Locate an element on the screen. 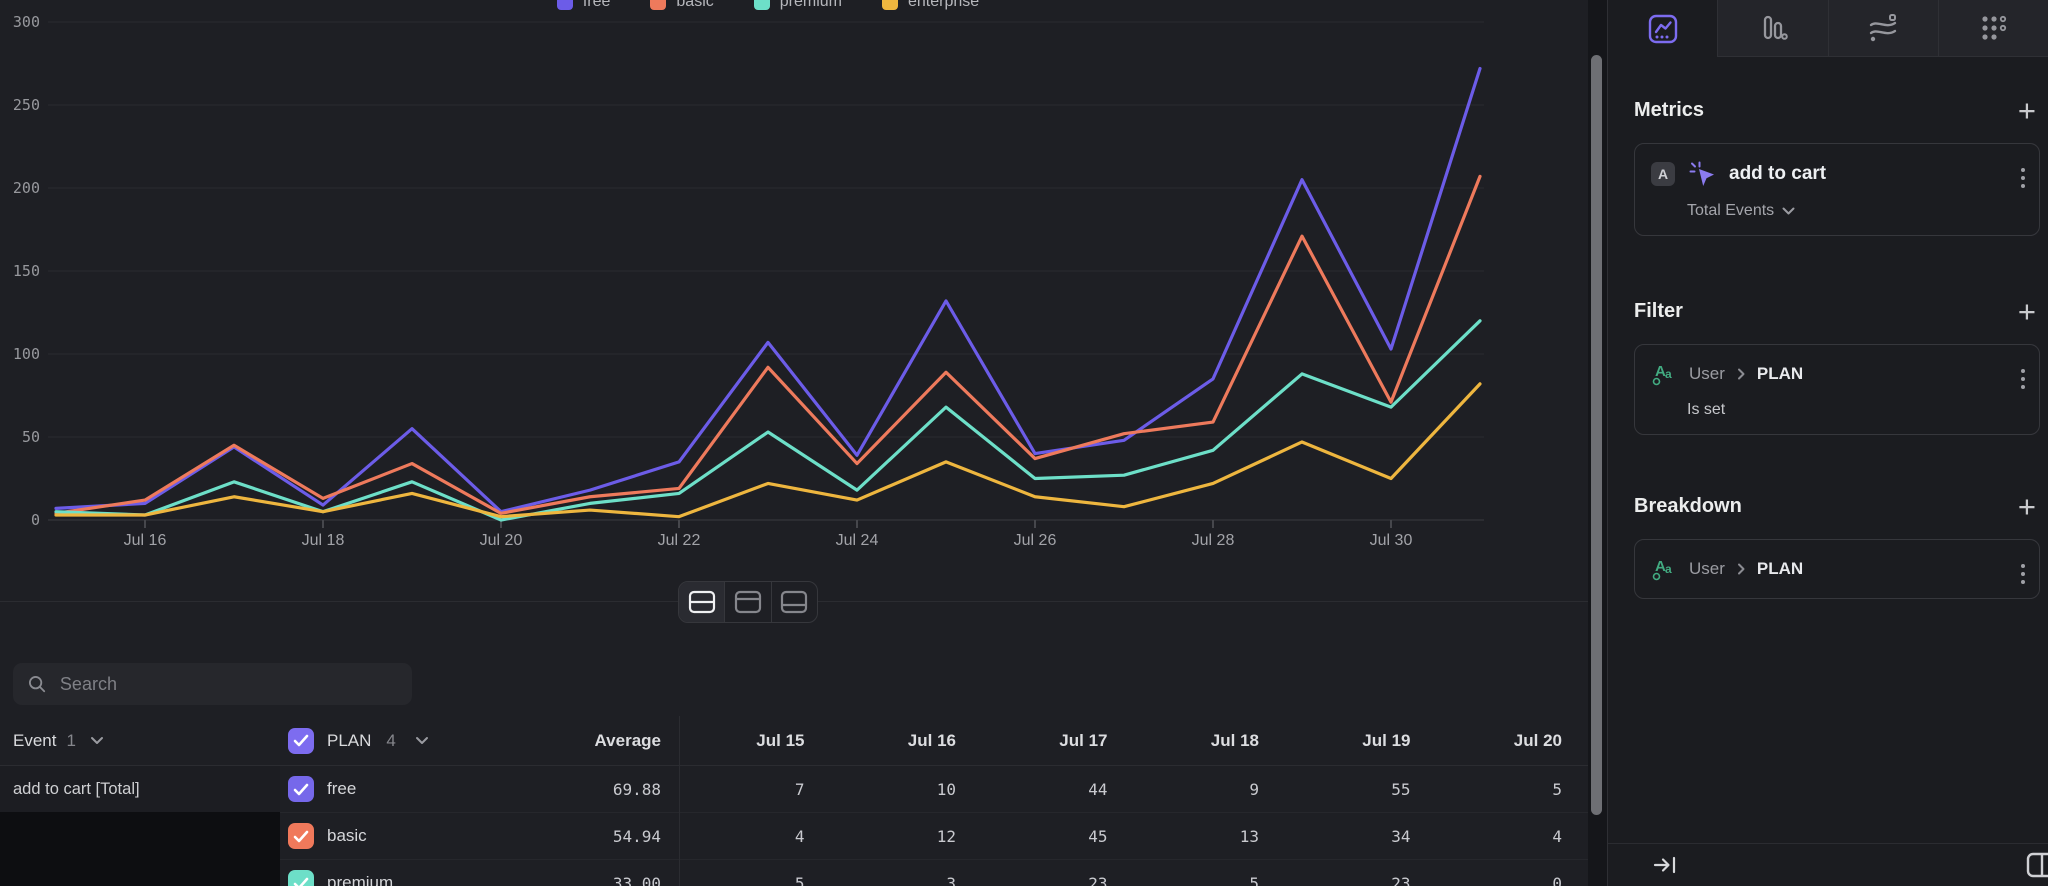  row-date-value: 9 is located at coordinates (1254, 789).